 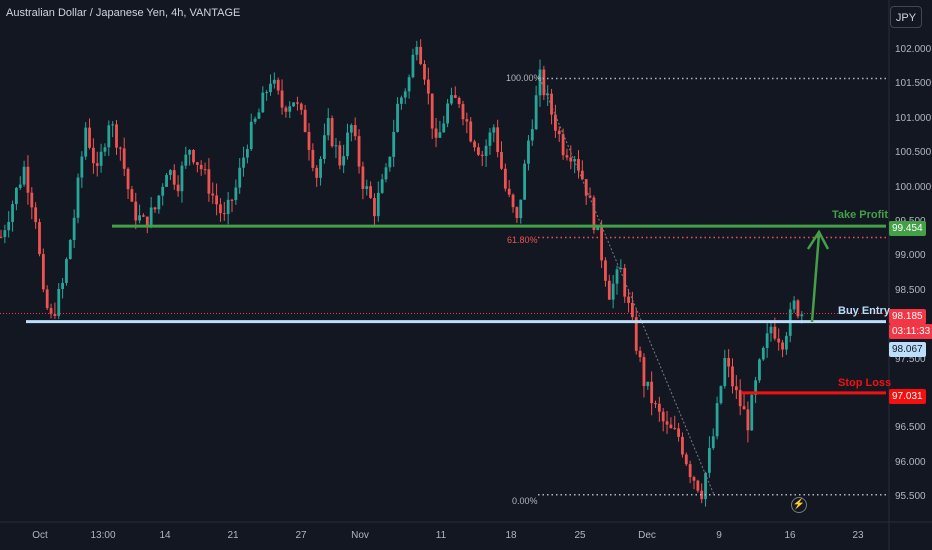 What do you see at coordinates (910, 428) in the screenshot?
I see `y-tick-label: 96.500` at bounding box center [910, 428].